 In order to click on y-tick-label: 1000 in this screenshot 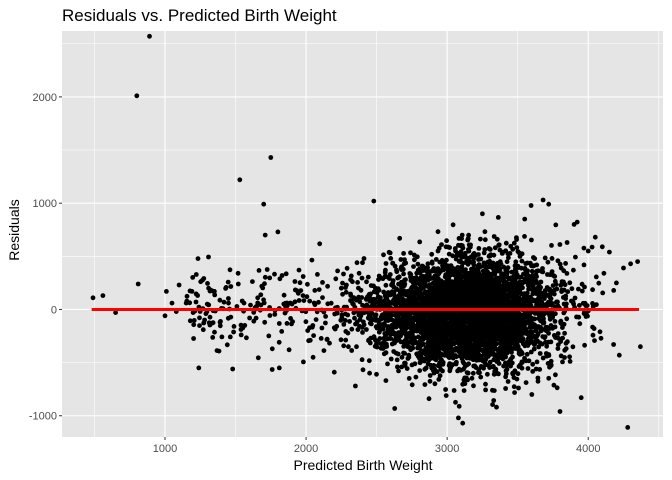, I will do `click(45, 204)`.